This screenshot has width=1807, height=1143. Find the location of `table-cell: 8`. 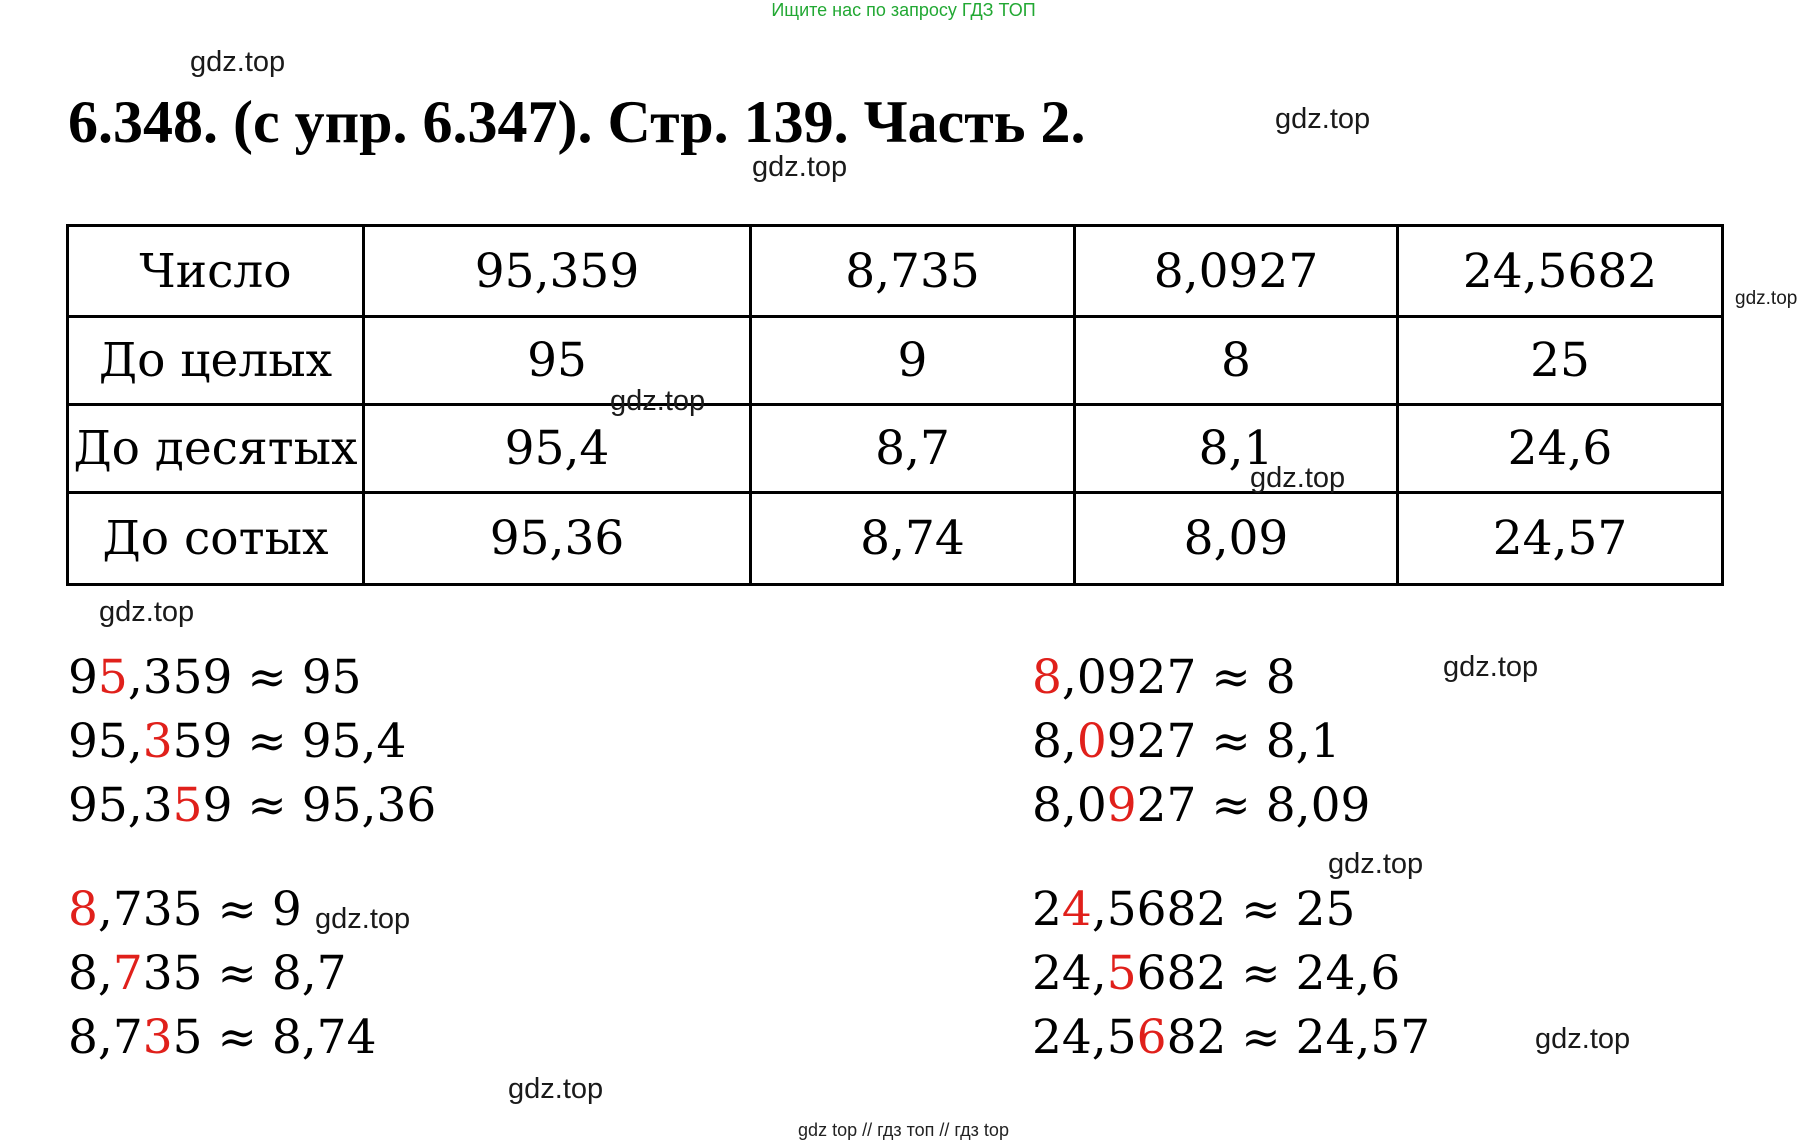

table-cell: 8 is located at coordinates (1236, 360).